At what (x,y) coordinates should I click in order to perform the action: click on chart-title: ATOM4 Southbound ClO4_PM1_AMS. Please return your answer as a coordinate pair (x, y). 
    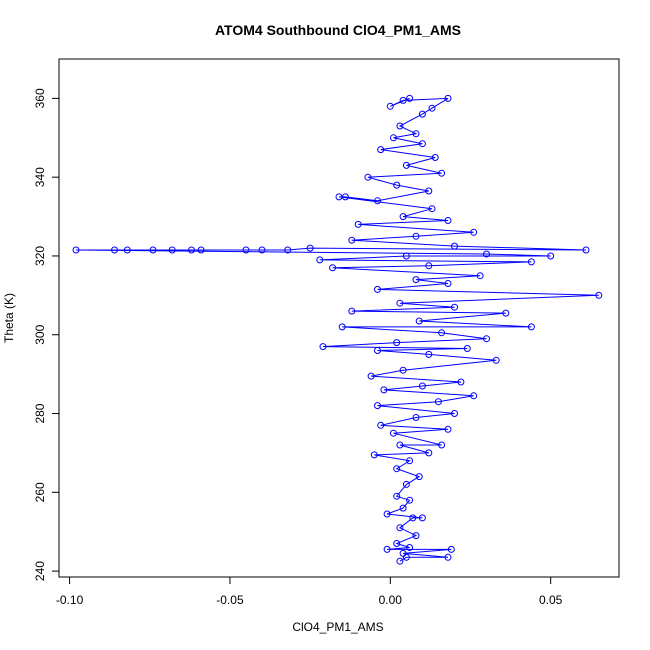
    Looking at the image, I should click on (338, 30).